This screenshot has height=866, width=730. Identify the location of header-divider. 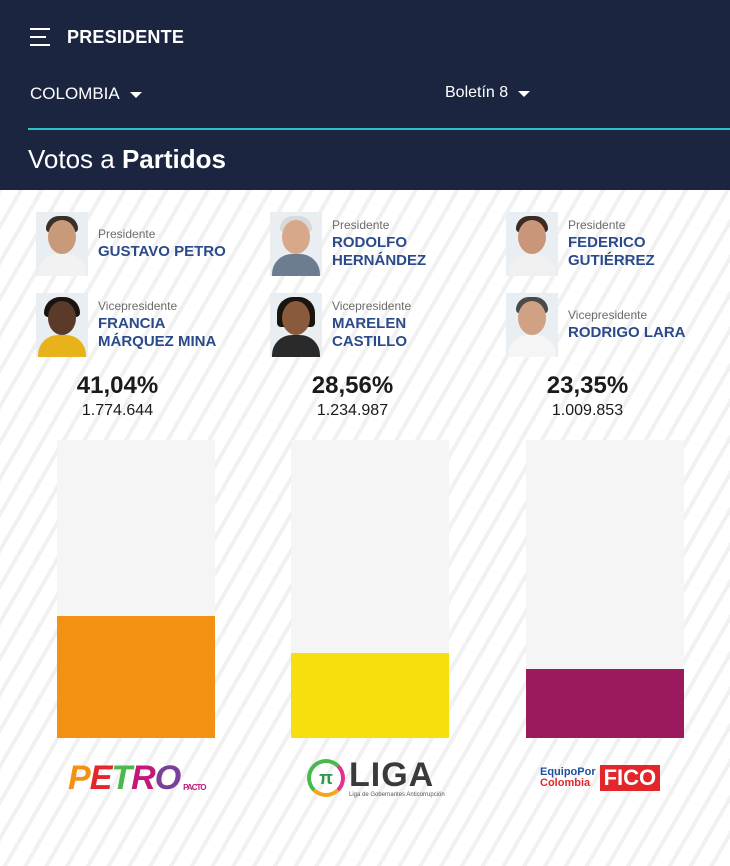
(379, 129).